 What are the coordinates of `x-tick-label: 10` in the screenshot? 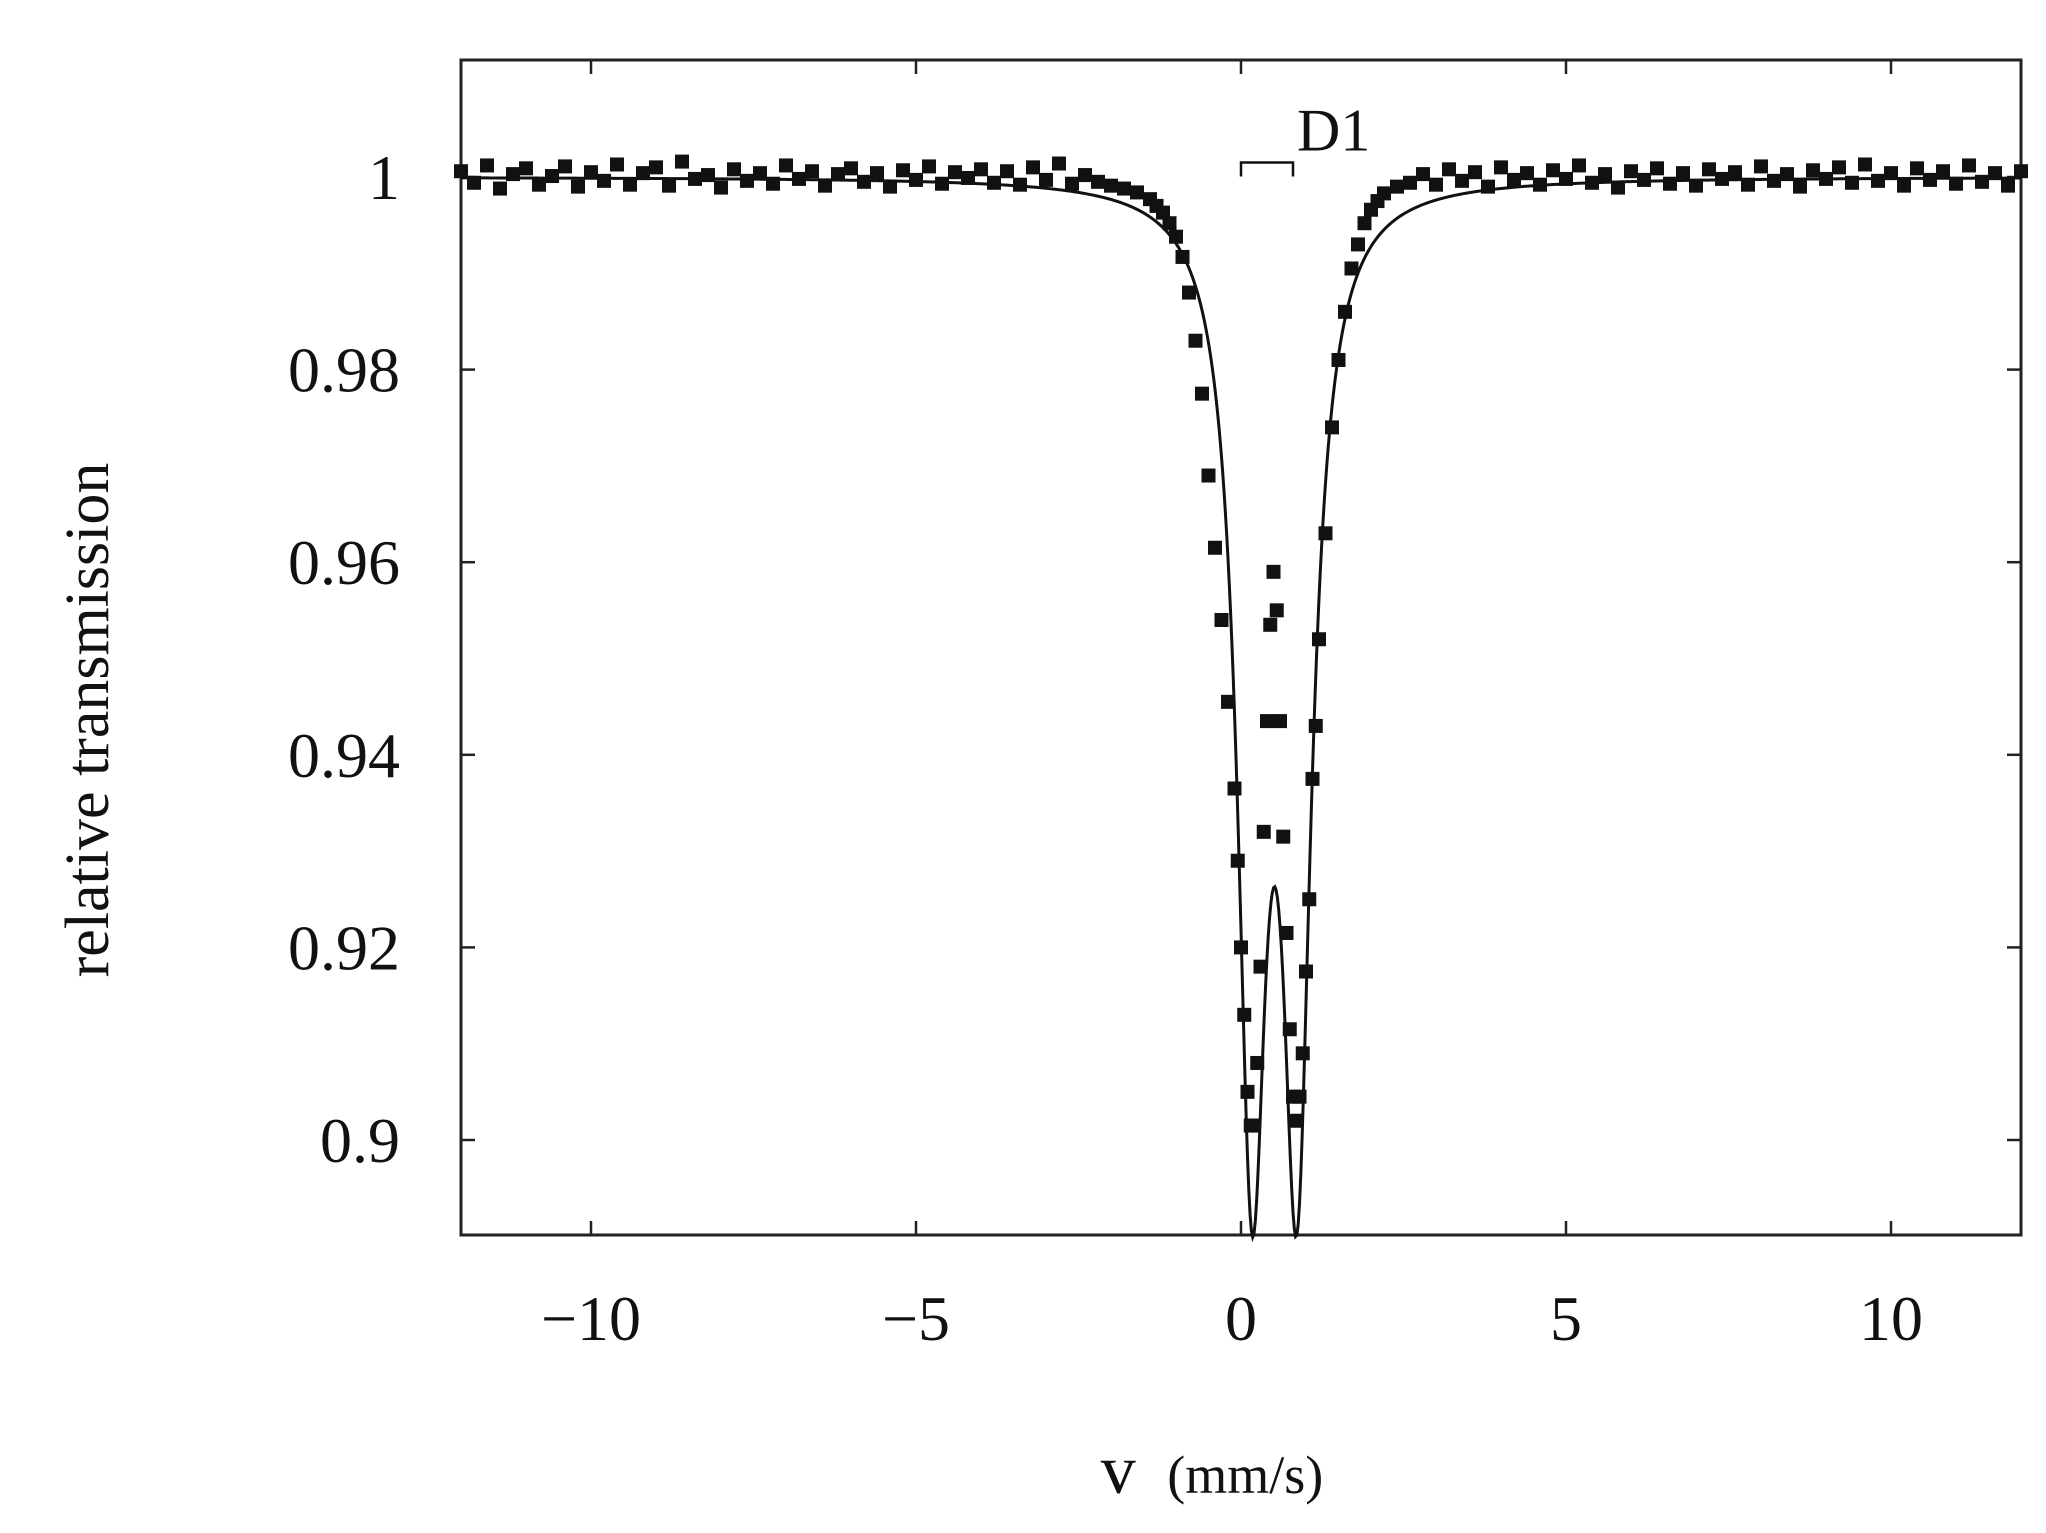 It's located at (1891, 1318).